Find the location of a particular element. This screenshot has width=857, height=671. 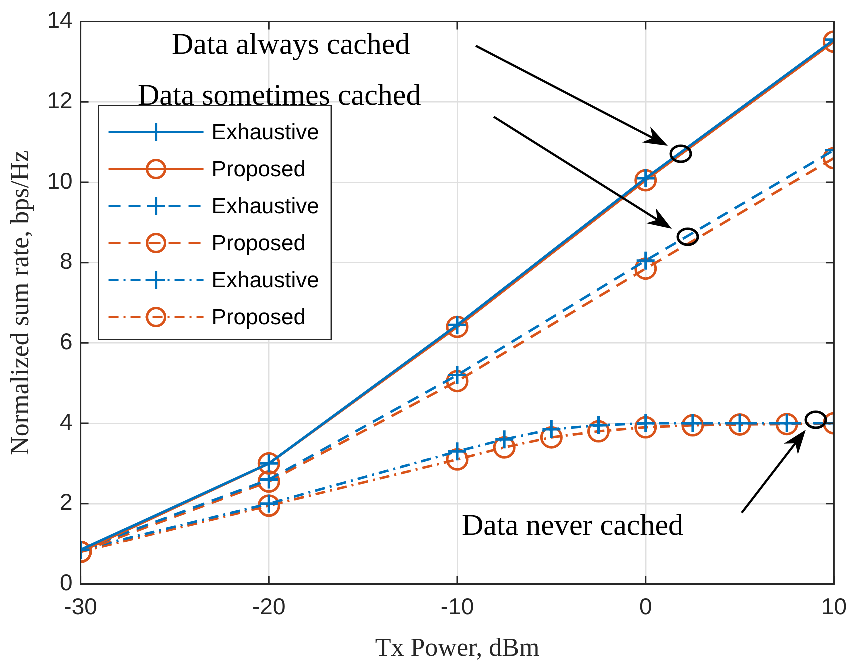

x-axis-title: Tx Power, dBm is located at coordinates (457, 647).